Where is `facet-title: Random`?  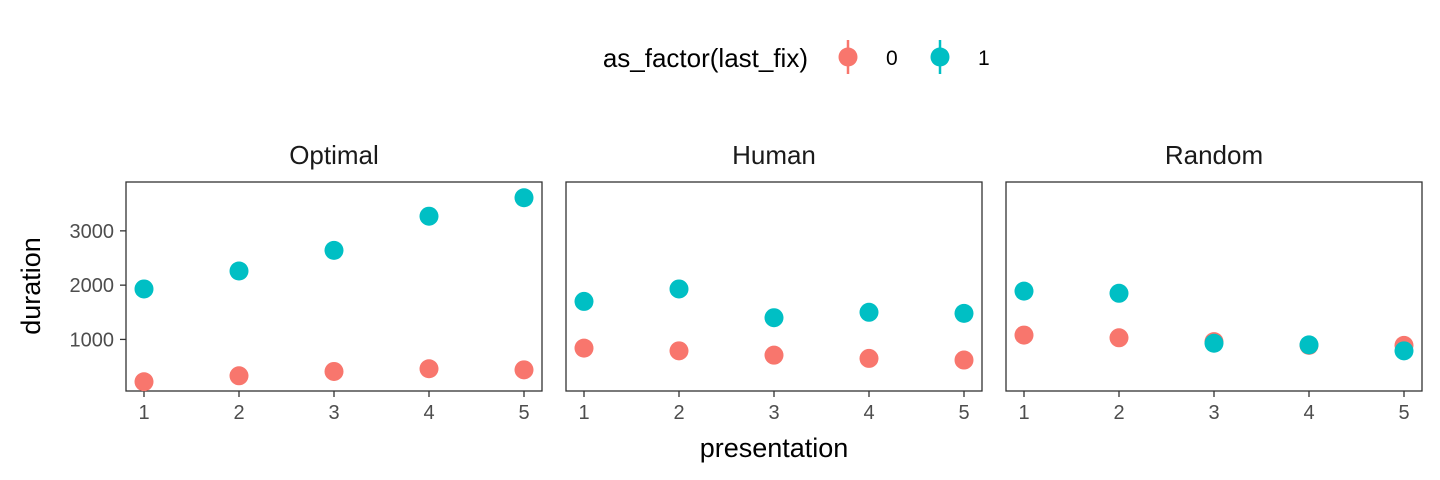 facet-title: Random is located at coordinates (1214, 155).